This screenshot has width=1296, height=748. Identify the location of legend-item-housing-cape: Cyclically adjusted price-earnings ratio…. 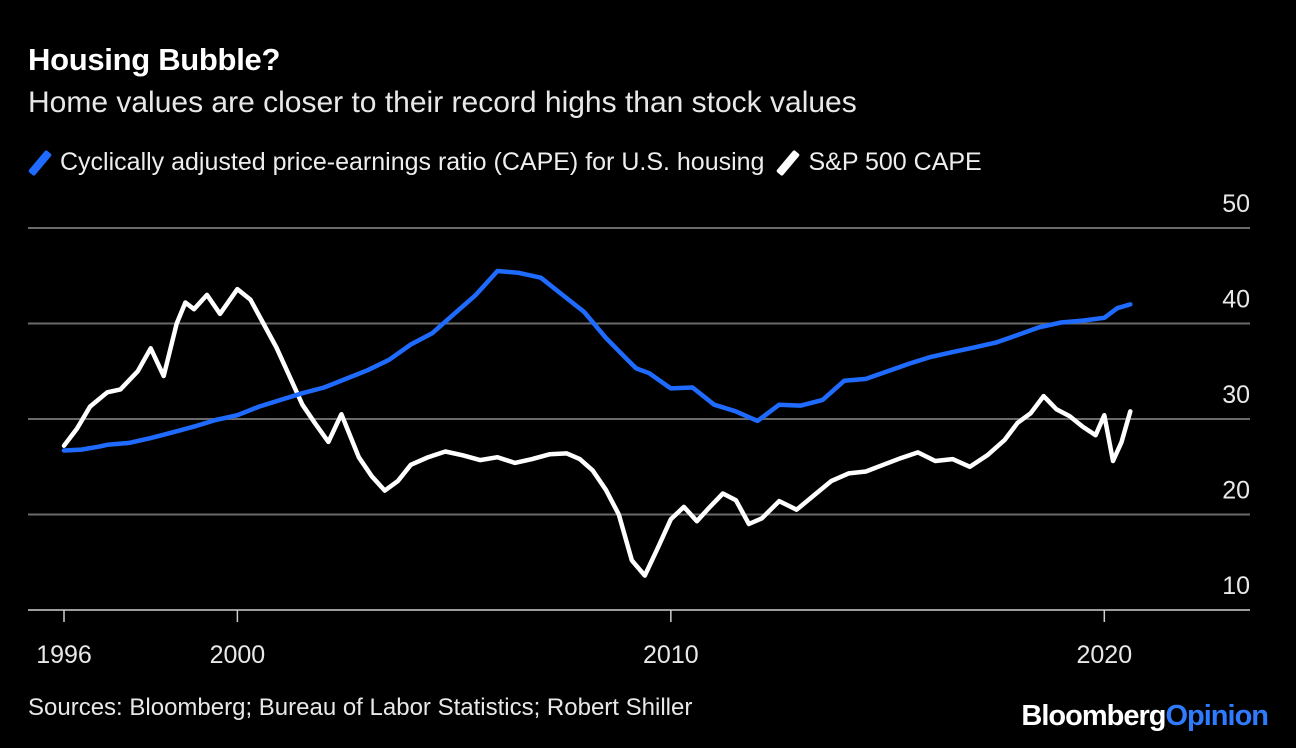
(396, 162).